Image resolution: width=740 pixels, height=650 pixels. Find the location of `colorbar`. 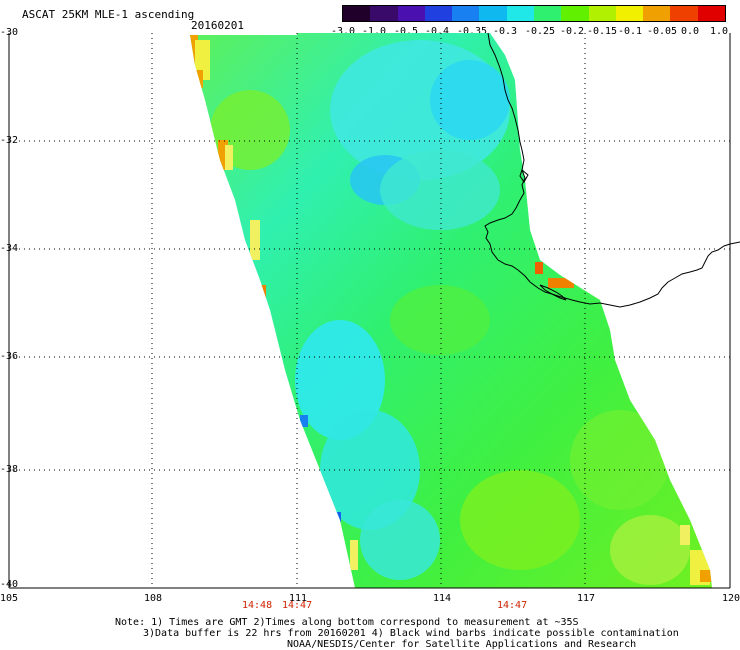

colorbar is located at coordinates (534, 13).